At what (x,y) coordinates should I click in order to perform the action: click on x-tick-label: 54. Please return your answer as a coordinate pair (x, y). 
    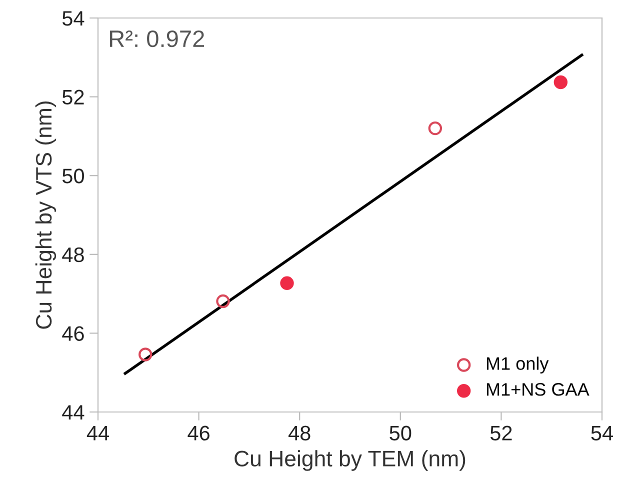
    Looking at the image, I should click on (602, 433).